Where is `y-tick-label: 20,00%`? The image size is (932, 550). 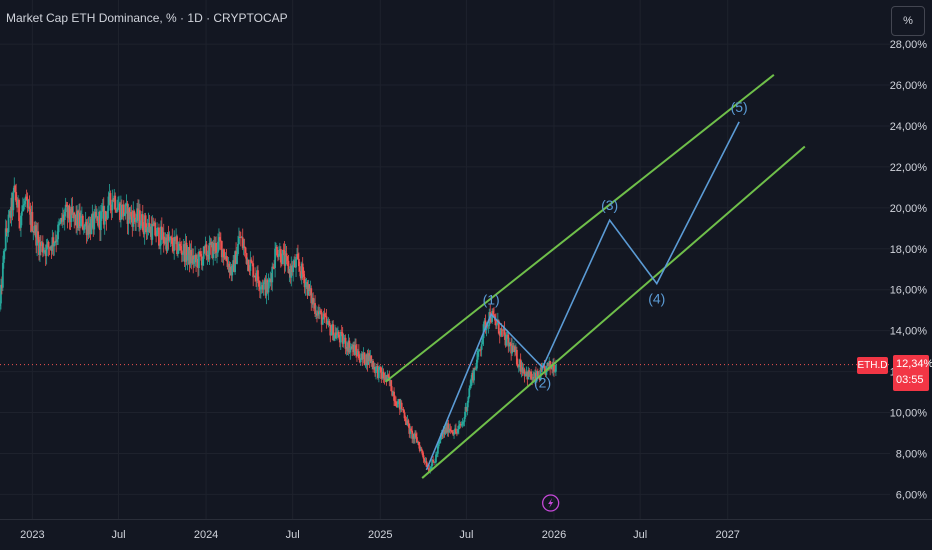
y-tick-label: 20,00% is located at coordinates (909, 209).